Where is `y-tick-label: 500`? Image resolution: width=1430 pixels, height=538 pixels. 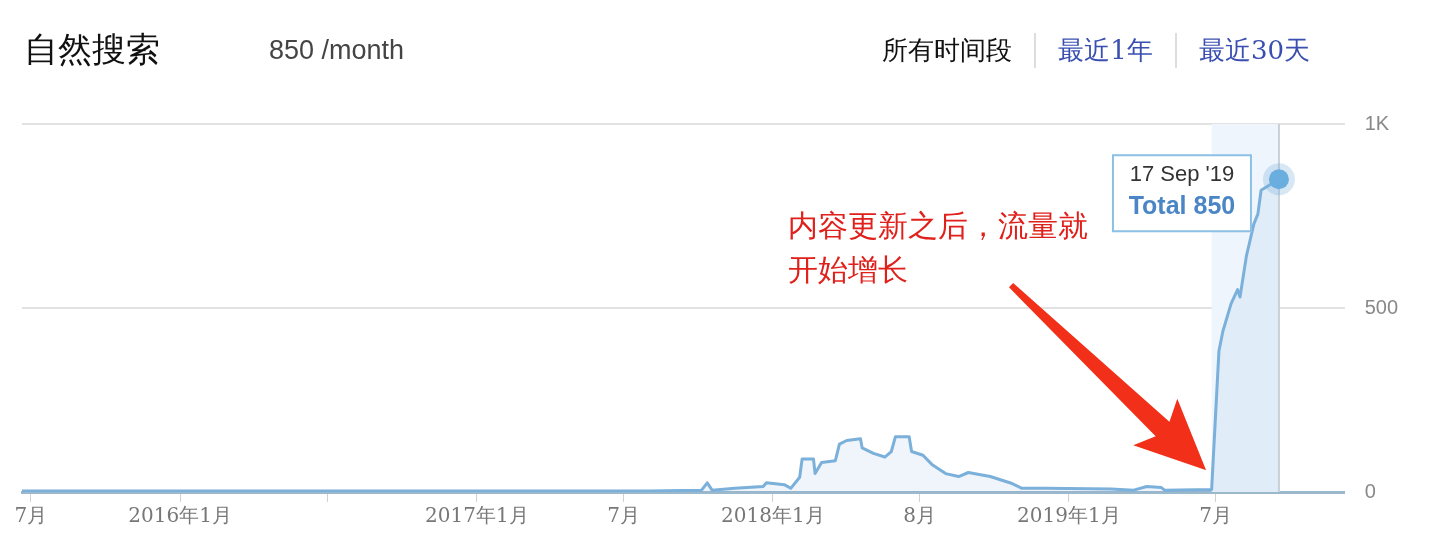
y-tick-label: 500 is located at coordinates (1381, 306).